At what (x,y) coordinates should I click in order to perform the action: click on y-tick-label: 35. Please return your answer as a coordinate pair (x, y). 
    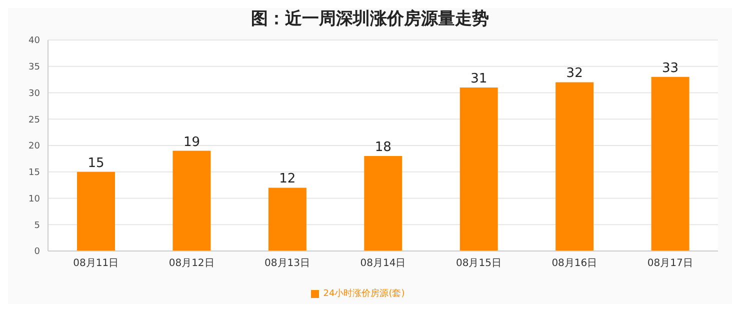
    Looking at the image, I should click on (34, 67).